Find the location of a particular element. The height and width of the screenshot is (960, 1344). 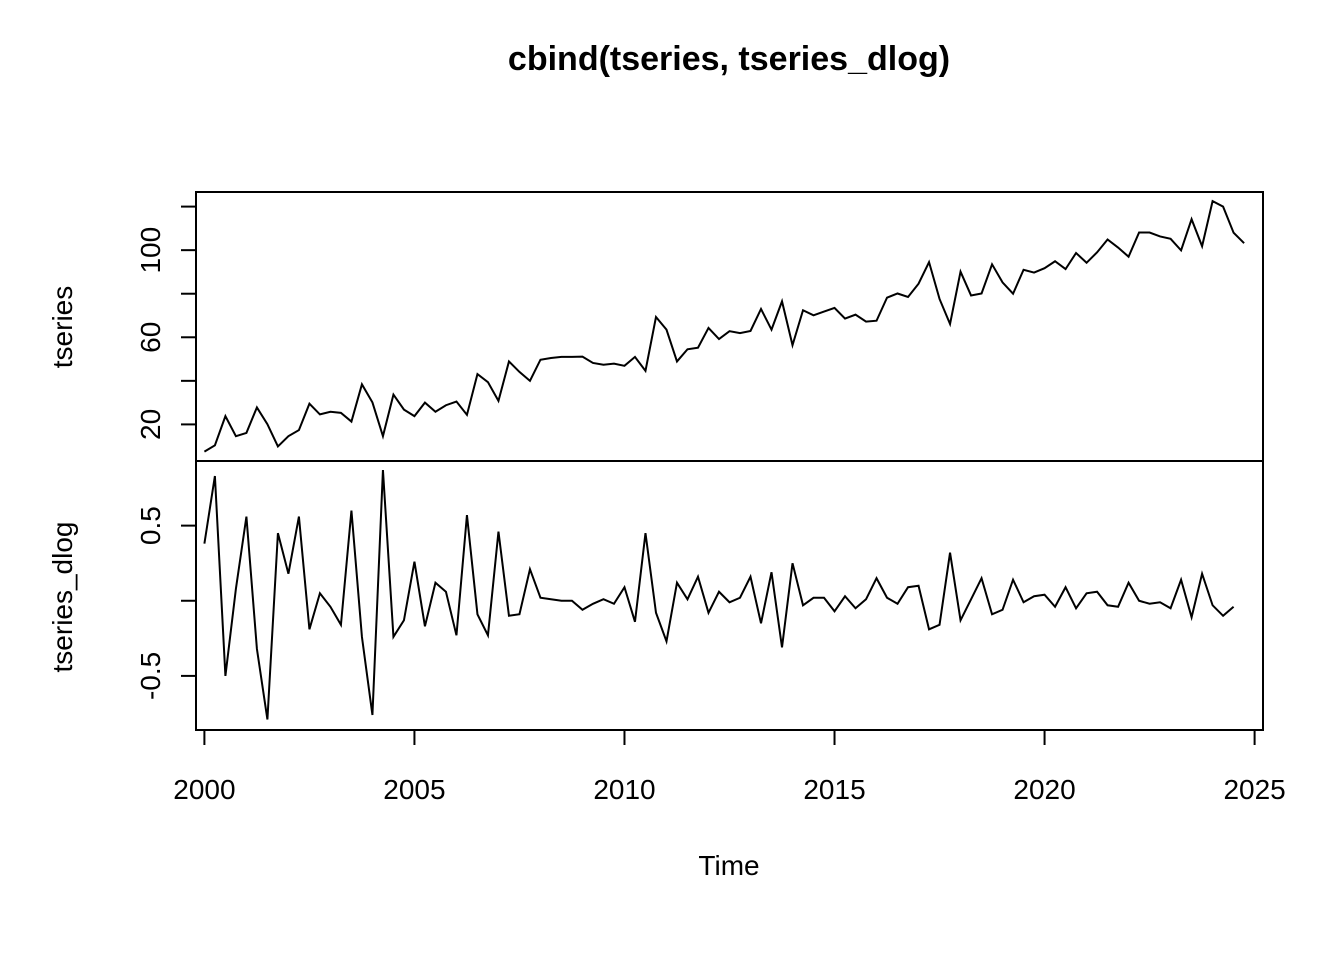

y-tick-label-tseries-2: 60 is located at coordinates (150, 337).